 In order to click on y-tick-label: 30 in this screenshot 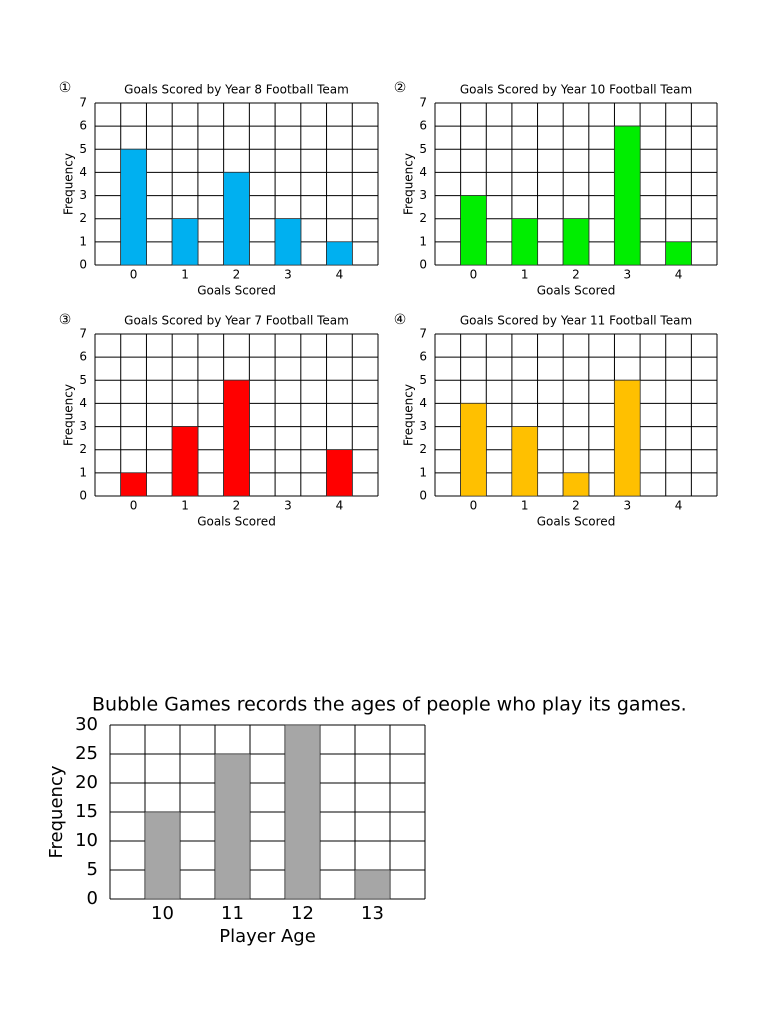, I will do `click(86, 724)`.